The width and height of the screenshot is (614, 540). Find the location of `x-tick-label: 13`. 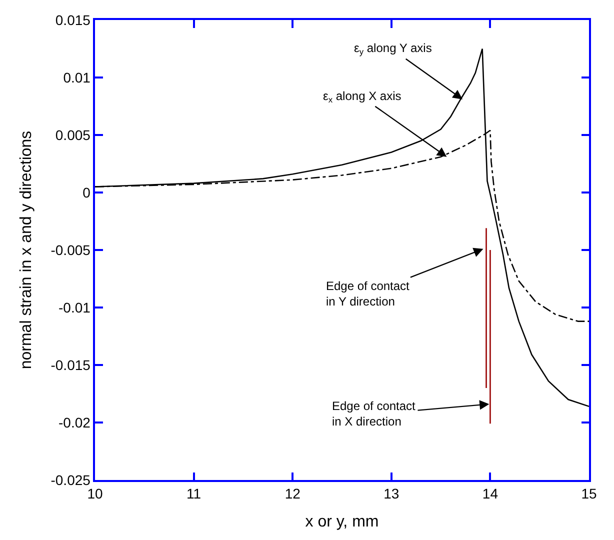

x-tick-label: 13 is located at coordinates (392, 494).